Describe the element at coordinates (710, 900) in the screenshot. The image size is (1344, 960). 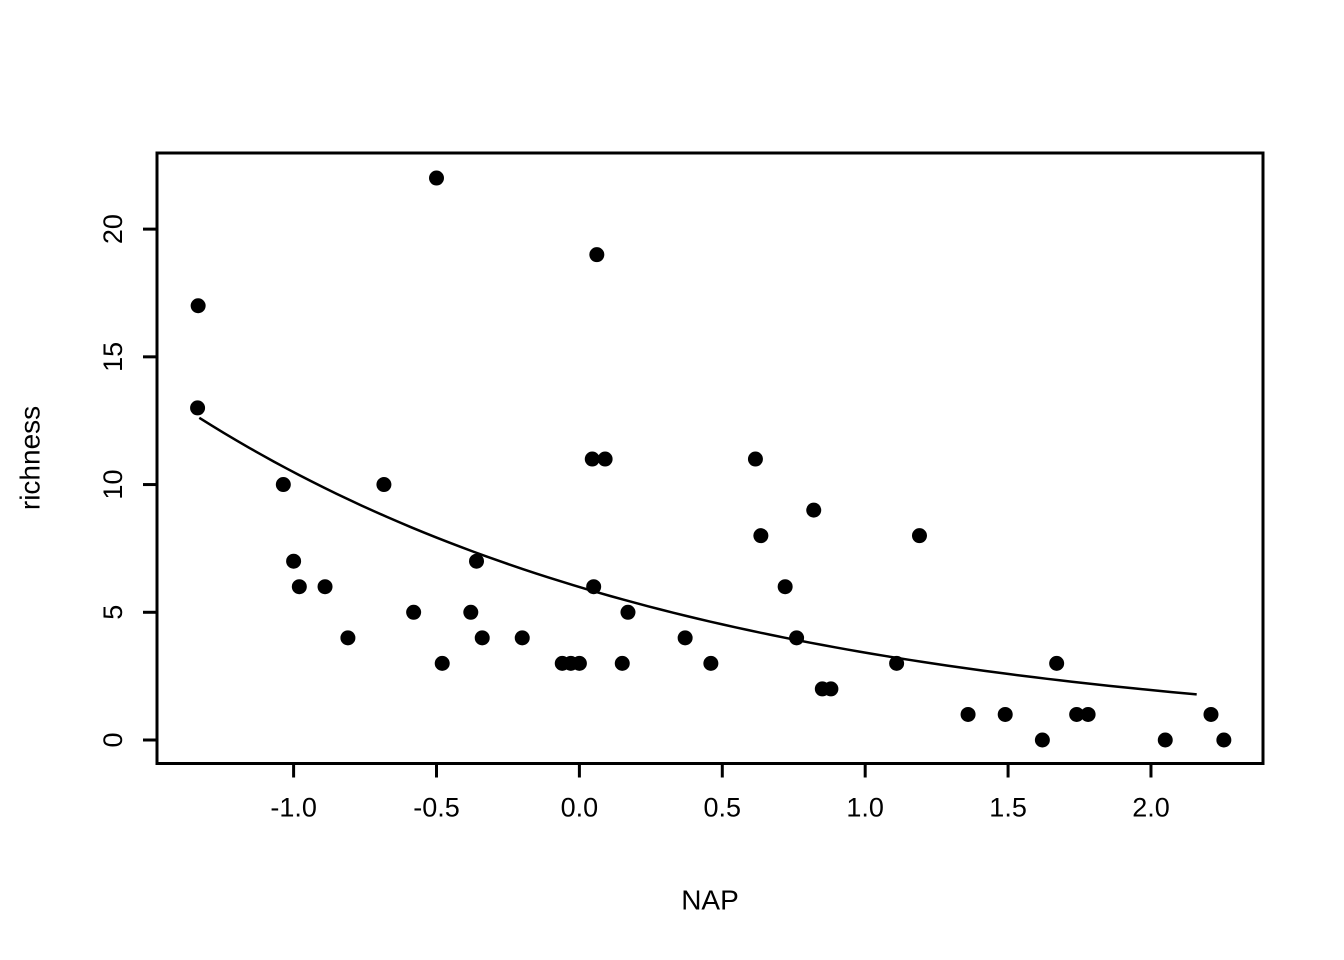
I see `x-axis-label: NAP` at that location.